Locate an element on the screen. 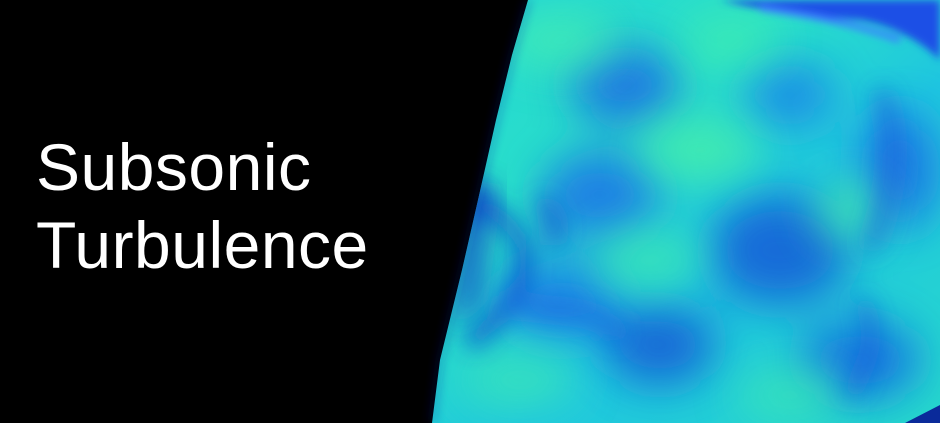  slide-title: Subsonic Turbulence is located at coordinates (202, 206).